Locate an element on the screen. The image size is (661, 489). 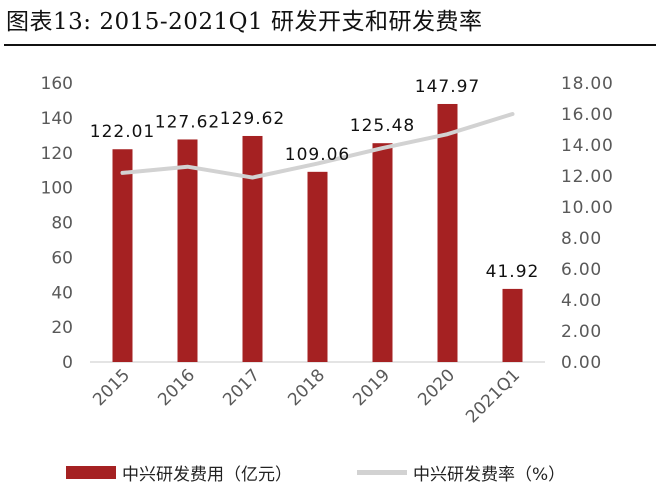
legend-swatch-bar is located at coordinates (91, 472).